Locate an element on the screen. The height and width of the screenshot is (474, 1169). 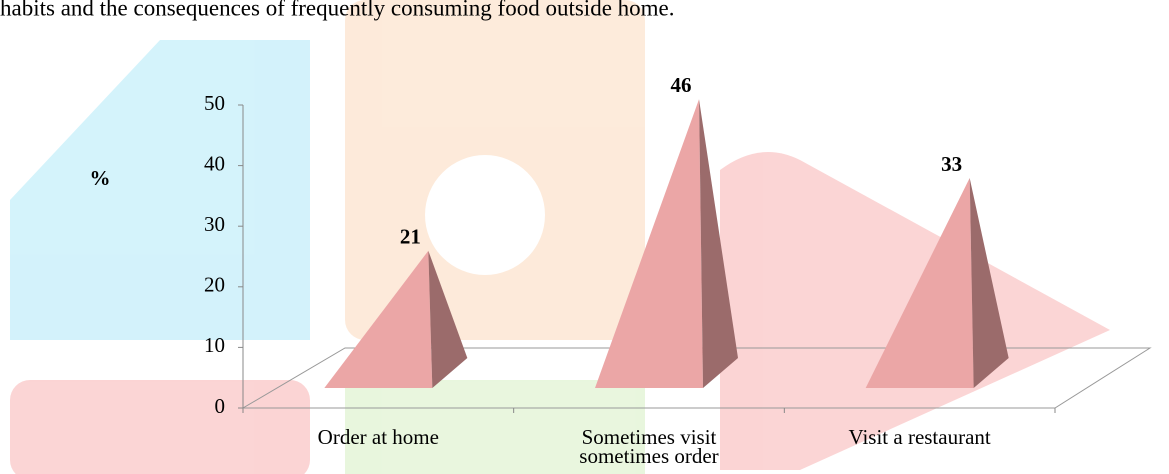
x-tick-label: Order at home is located at coordinates (378, 437).